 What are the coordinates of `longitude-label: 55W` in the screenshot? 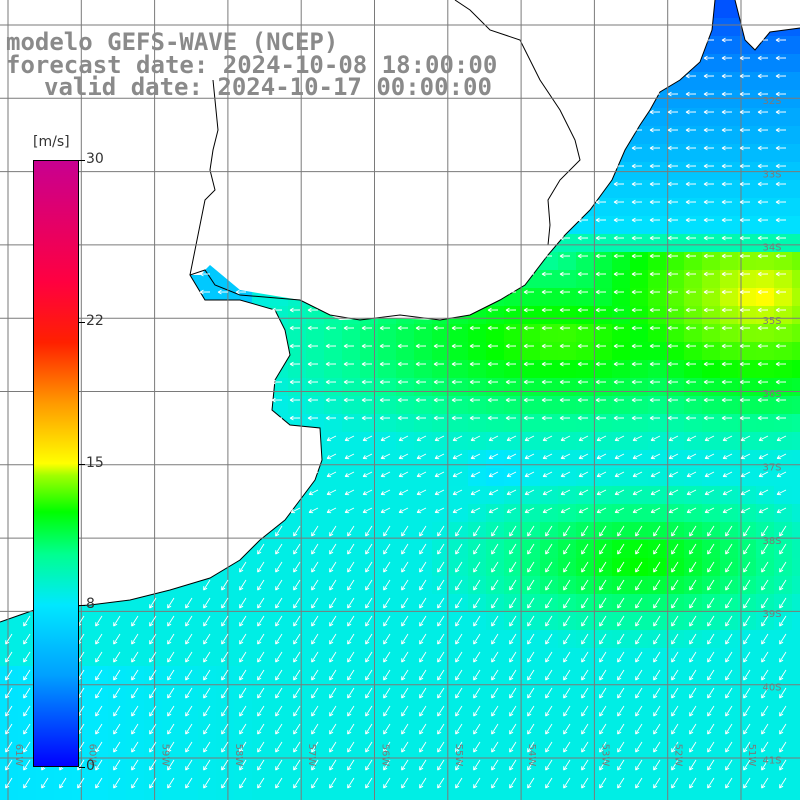 It's located at (458, 755).